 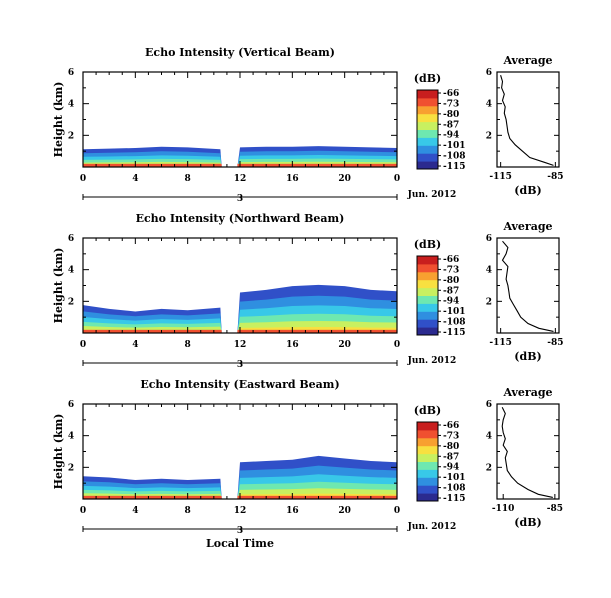 What do you see at coordinates (500, 343) in the screenshot?
I see `average-x-tick-label: -115` at bounding box center [500, 343].